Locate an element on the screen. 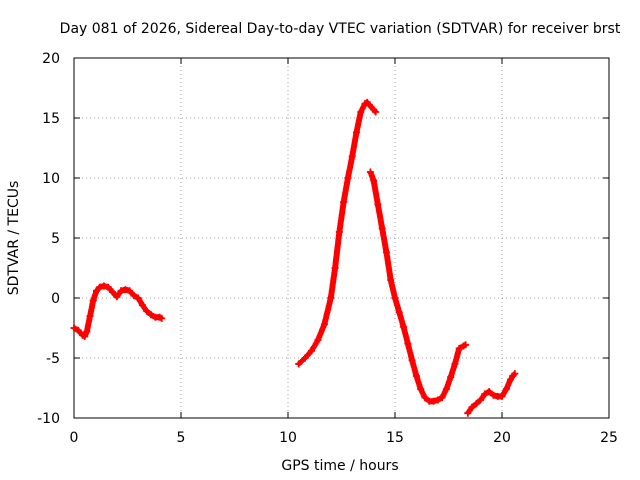 The height and width of the screenshot is (480, 640). x-tick-label: 0 is located at coordinates (74, 438).